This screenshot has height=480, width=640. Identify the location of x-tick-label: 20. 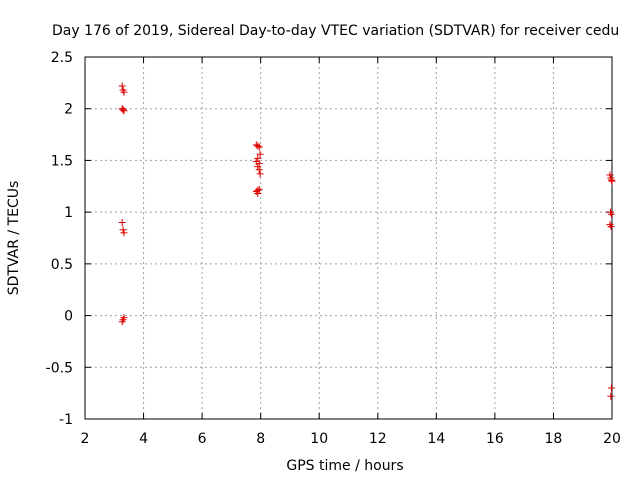
(612, 439).